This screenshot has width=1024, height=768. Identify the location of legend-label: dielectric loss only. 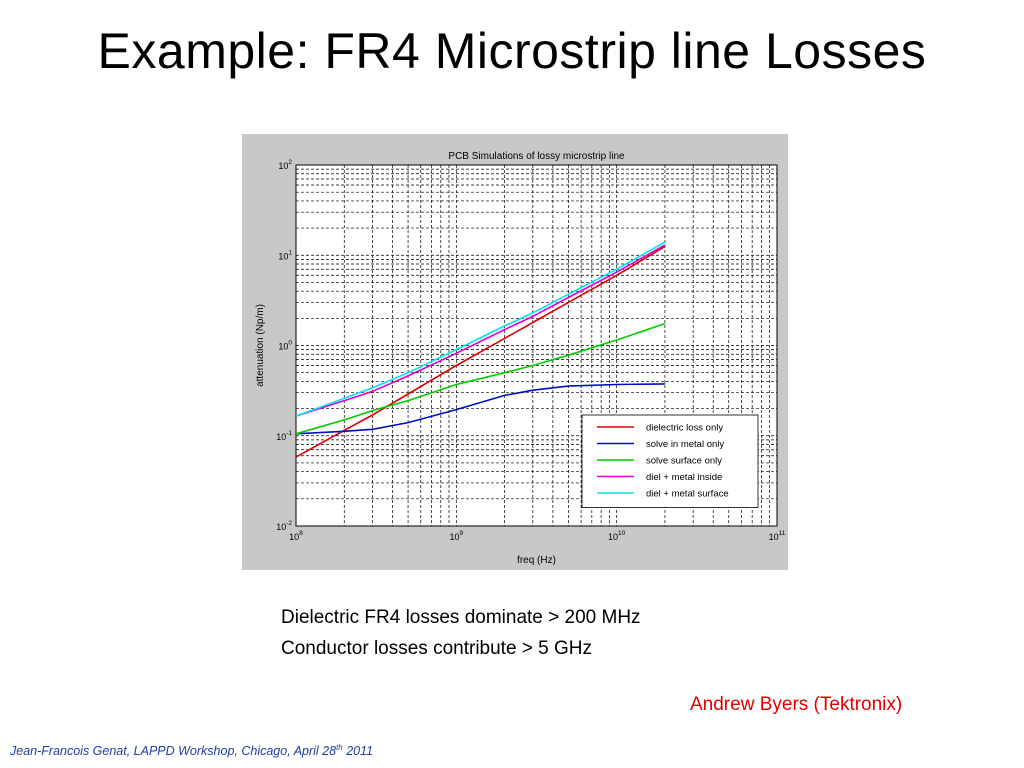
(684, 428).